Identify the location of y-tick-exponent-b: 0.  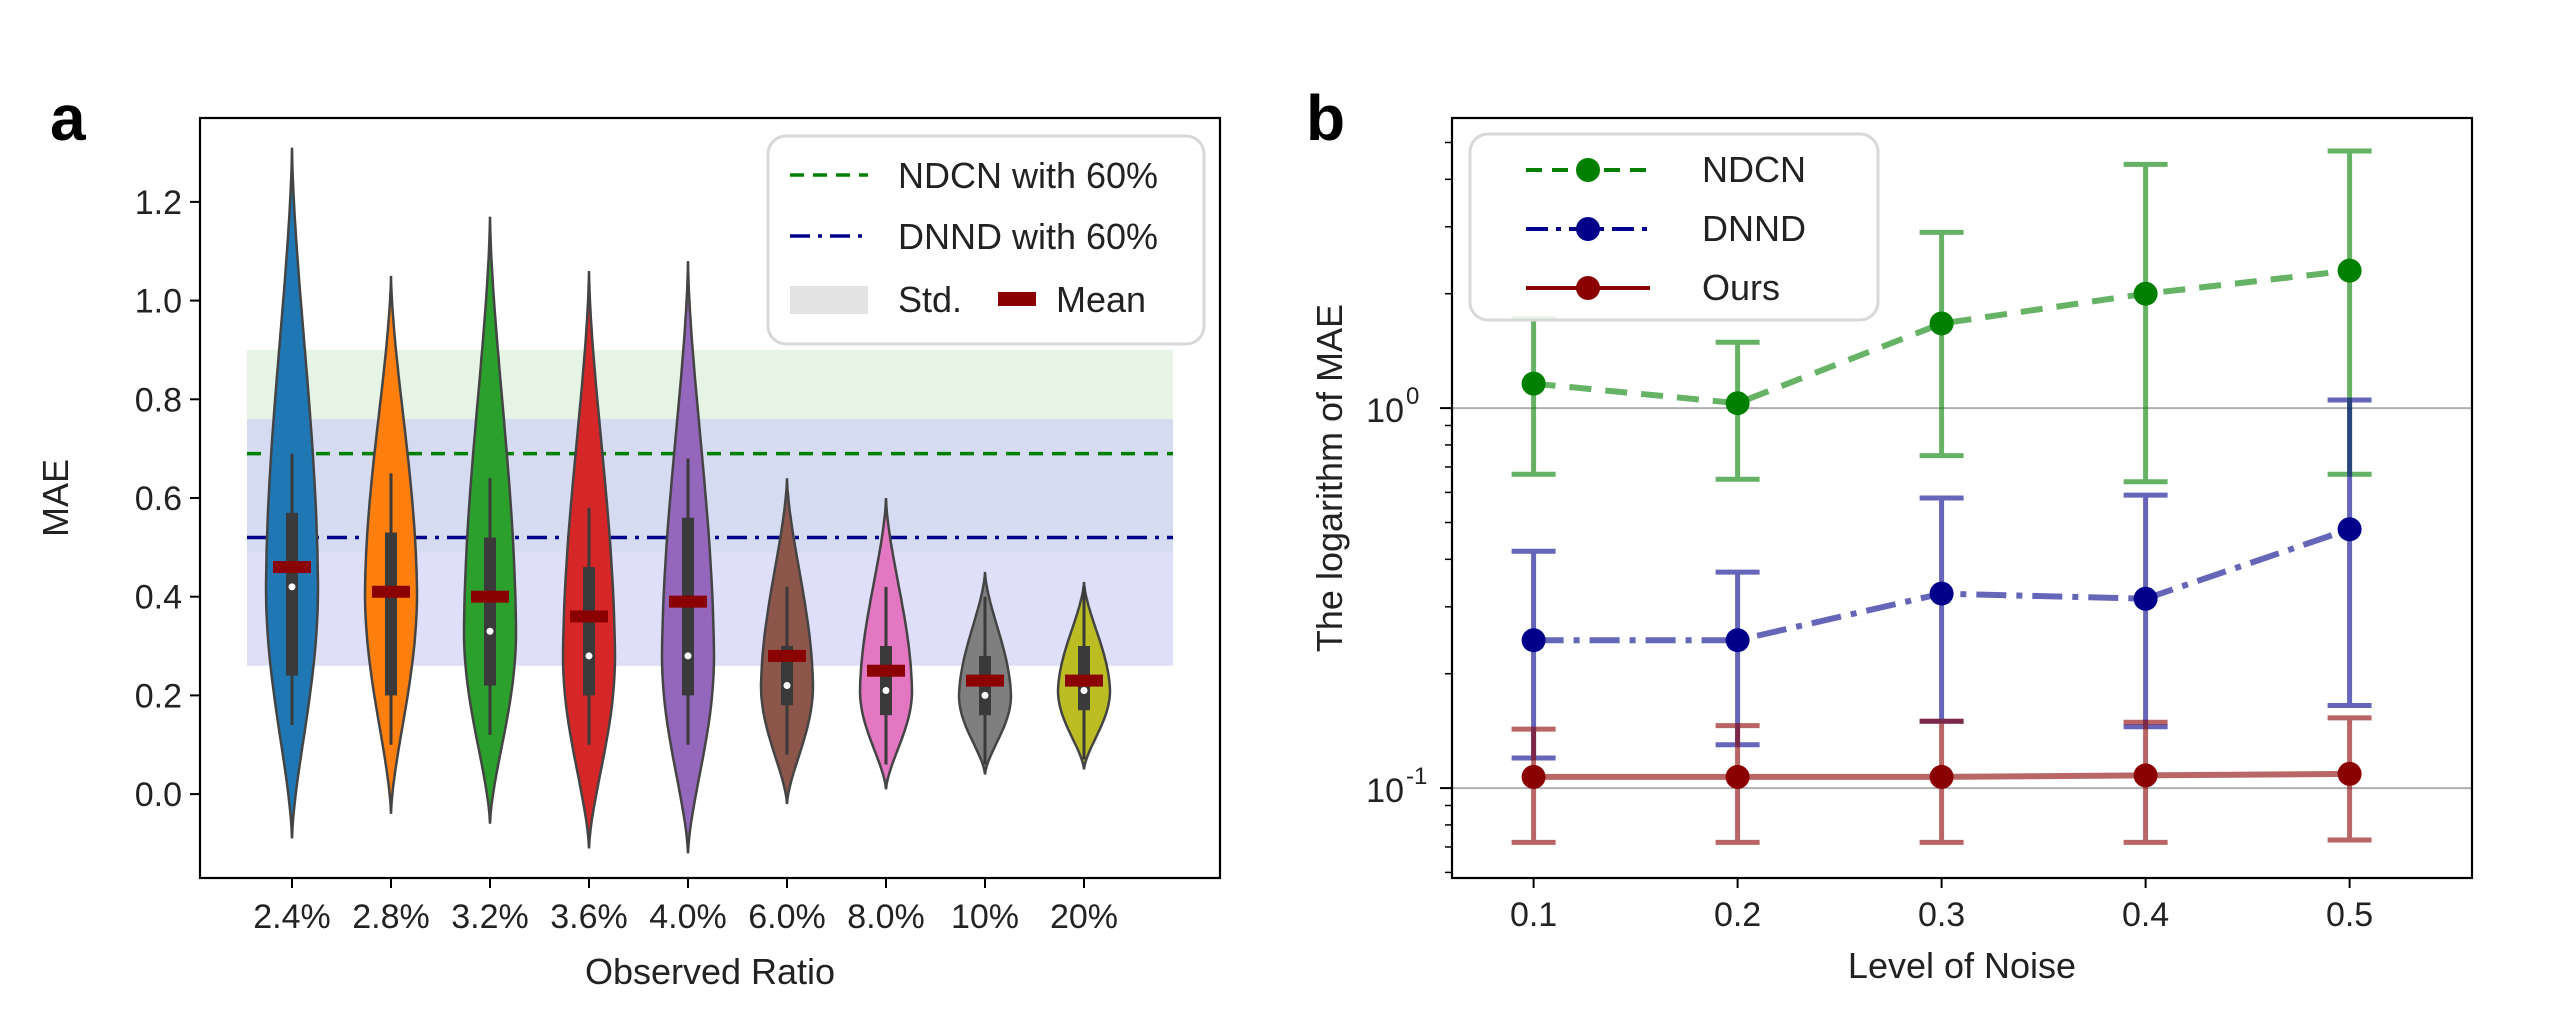
(1412, 396).